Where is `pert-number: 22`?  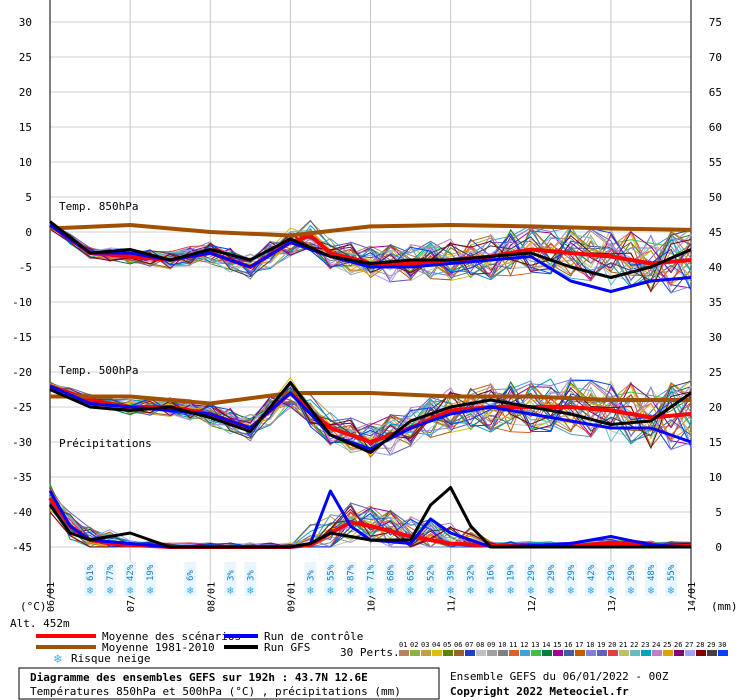 pert-number: 22 is located at coordinates (634, 645).